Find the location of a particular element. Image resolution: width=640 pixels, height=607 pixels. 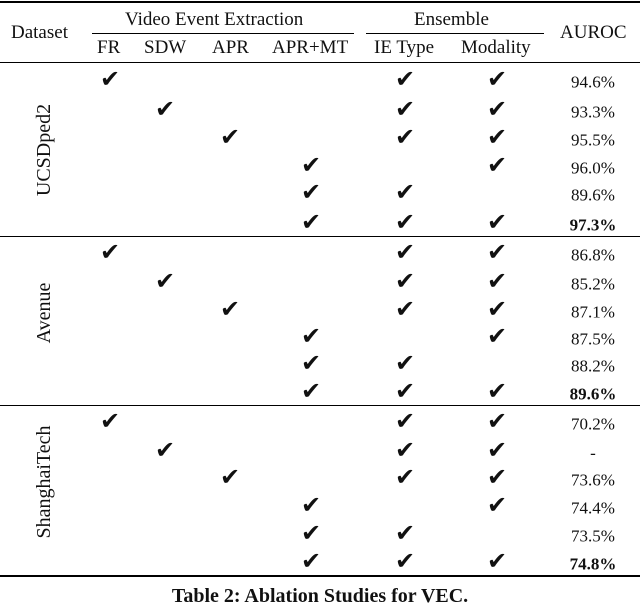

group-label-avenue: Avenue is located at coordinates (44, 313).